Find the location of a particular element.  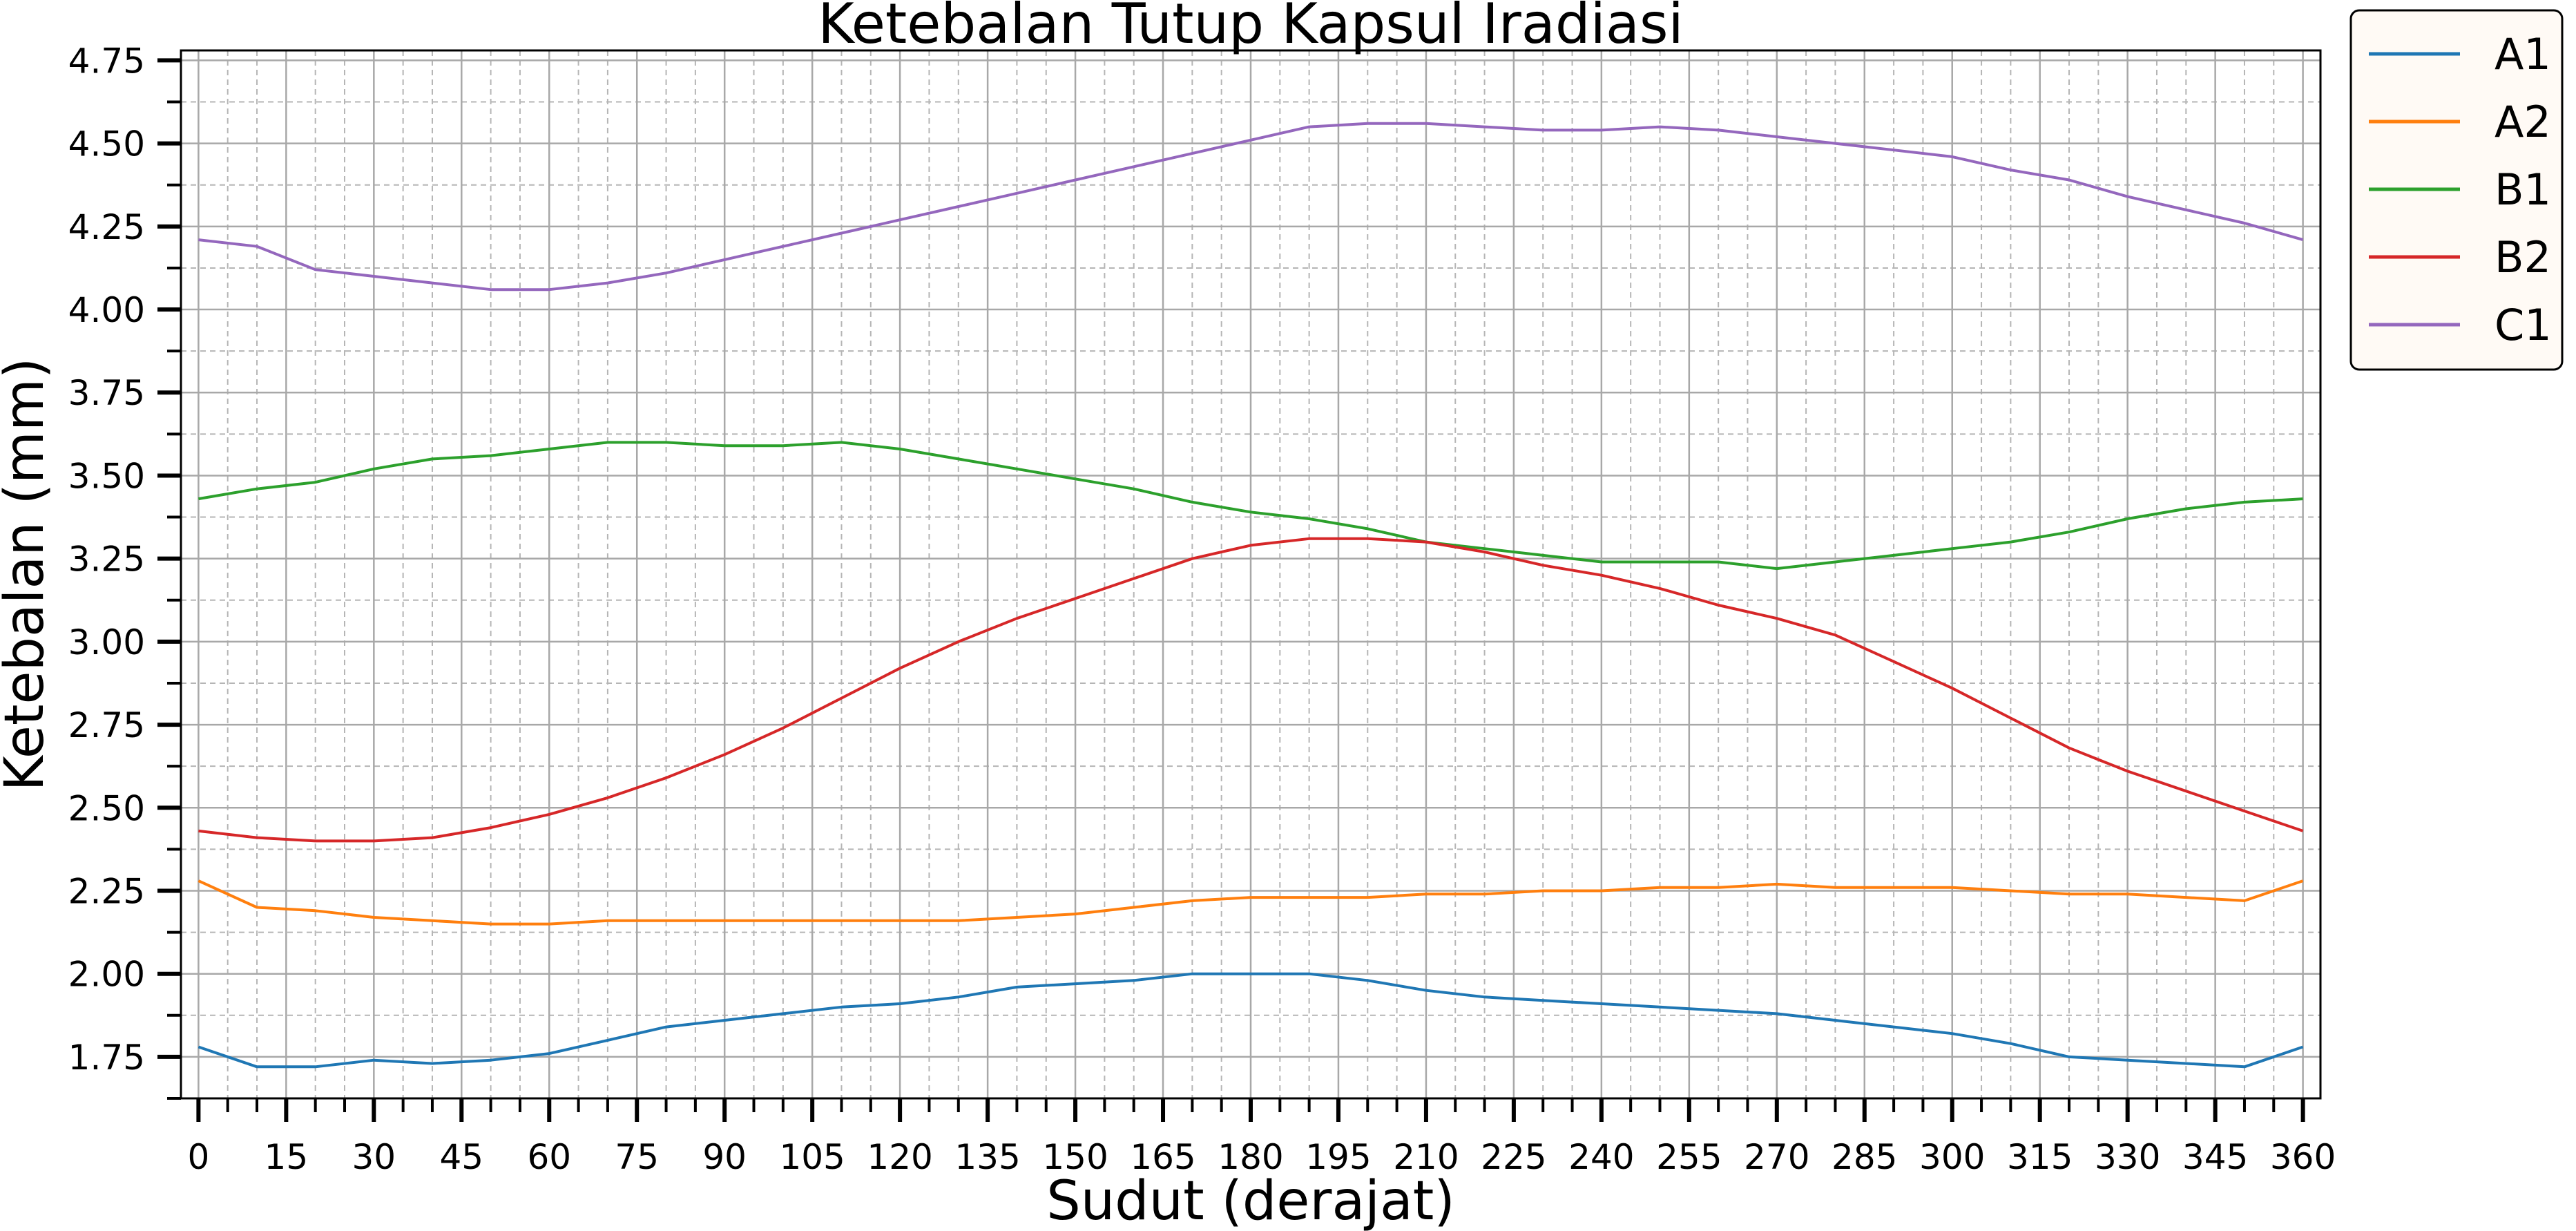

y-tick-label: 2.75 is located at coordinates (106, 725).